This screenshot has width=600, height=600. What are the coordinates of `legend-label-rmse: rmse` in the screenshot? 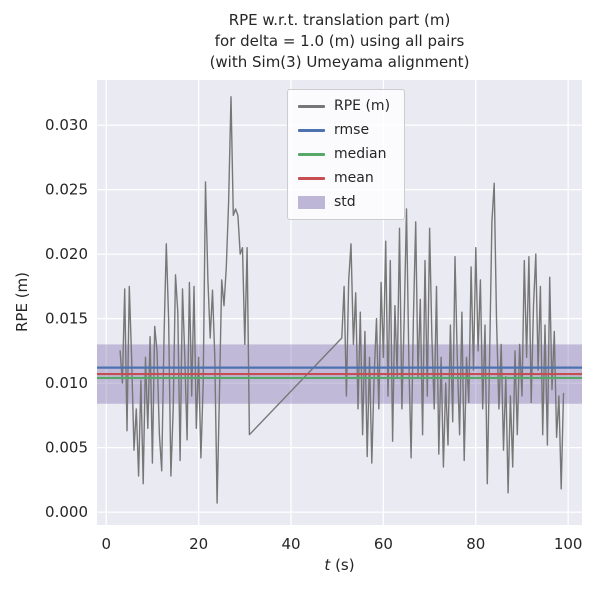 It's located at (352, 130).